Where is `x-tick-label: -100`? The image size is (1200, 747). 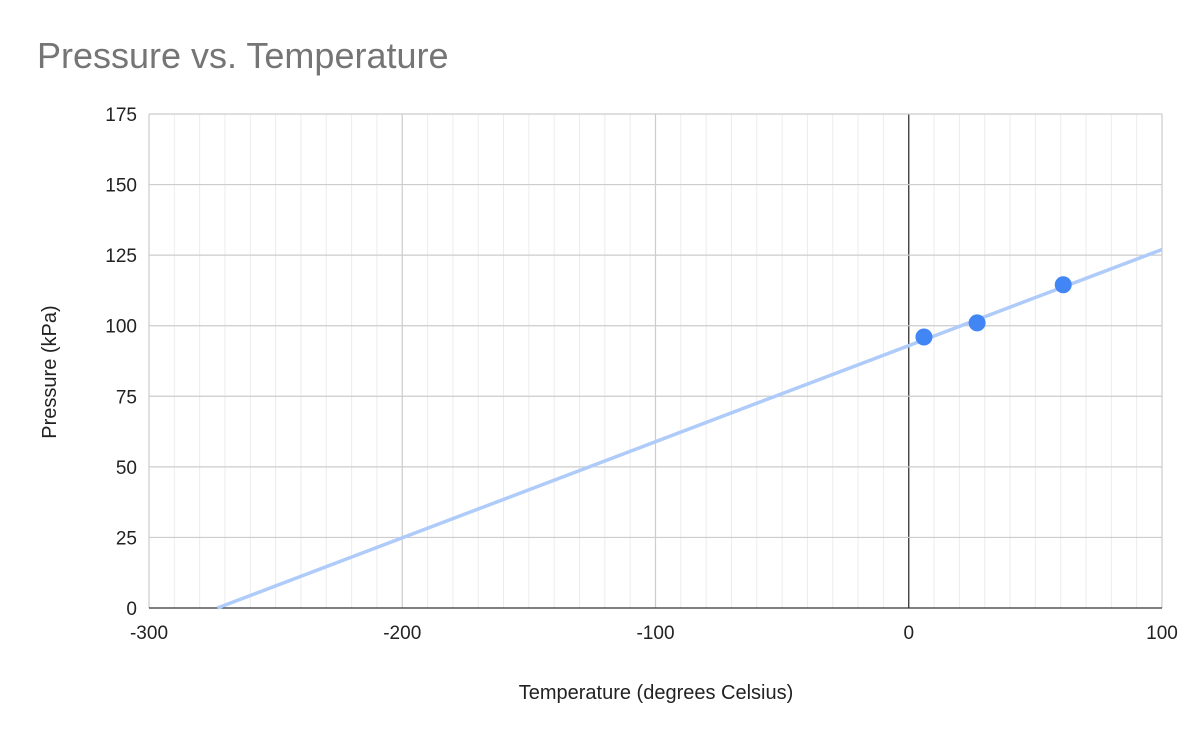
x-tick-label: -100 is located at coordinates (655, 633).